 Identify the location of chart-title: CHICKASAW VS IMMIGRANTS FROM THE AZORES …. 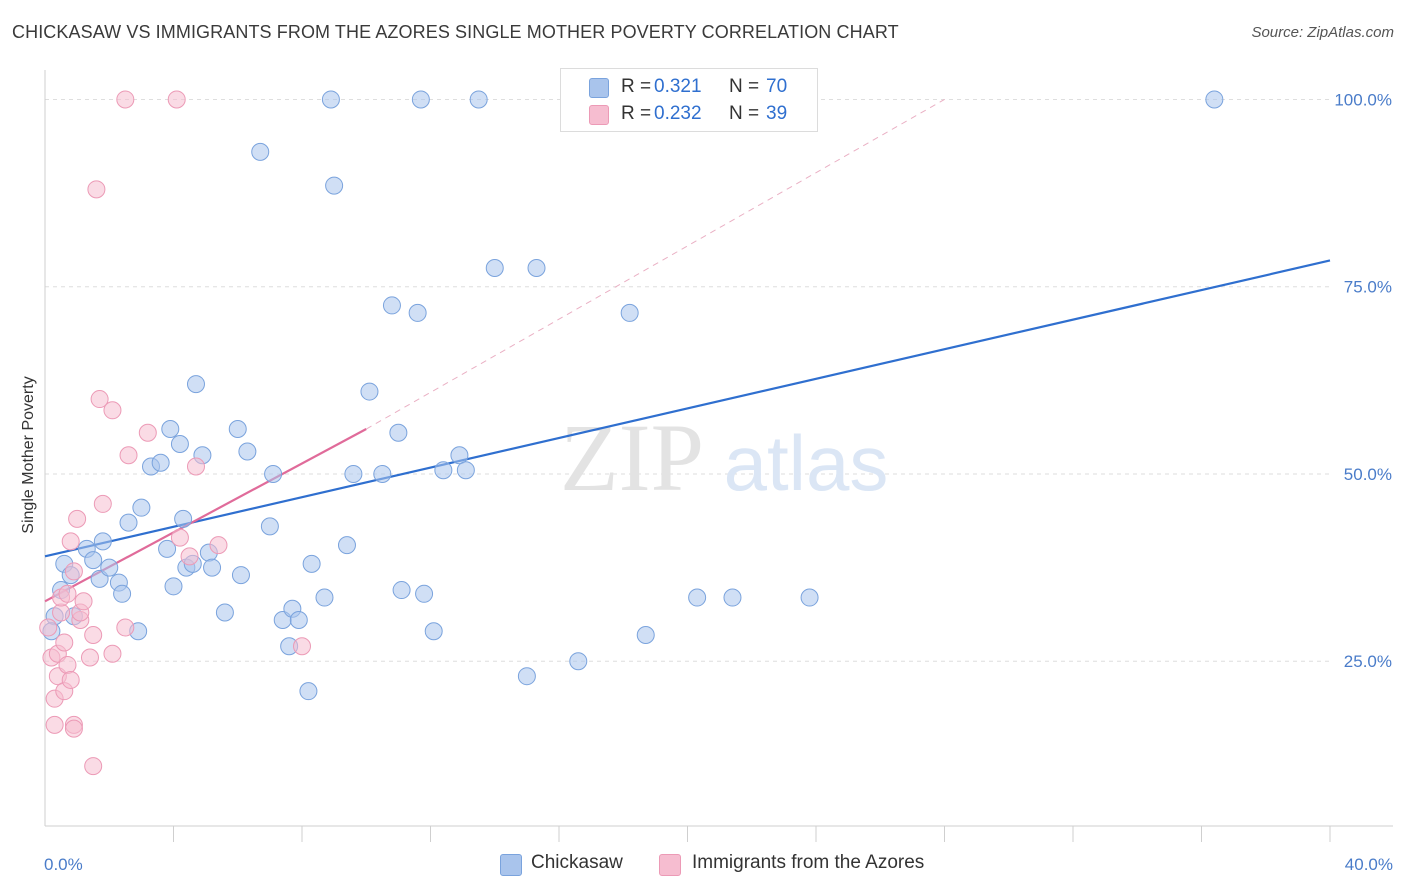
(455, 32).